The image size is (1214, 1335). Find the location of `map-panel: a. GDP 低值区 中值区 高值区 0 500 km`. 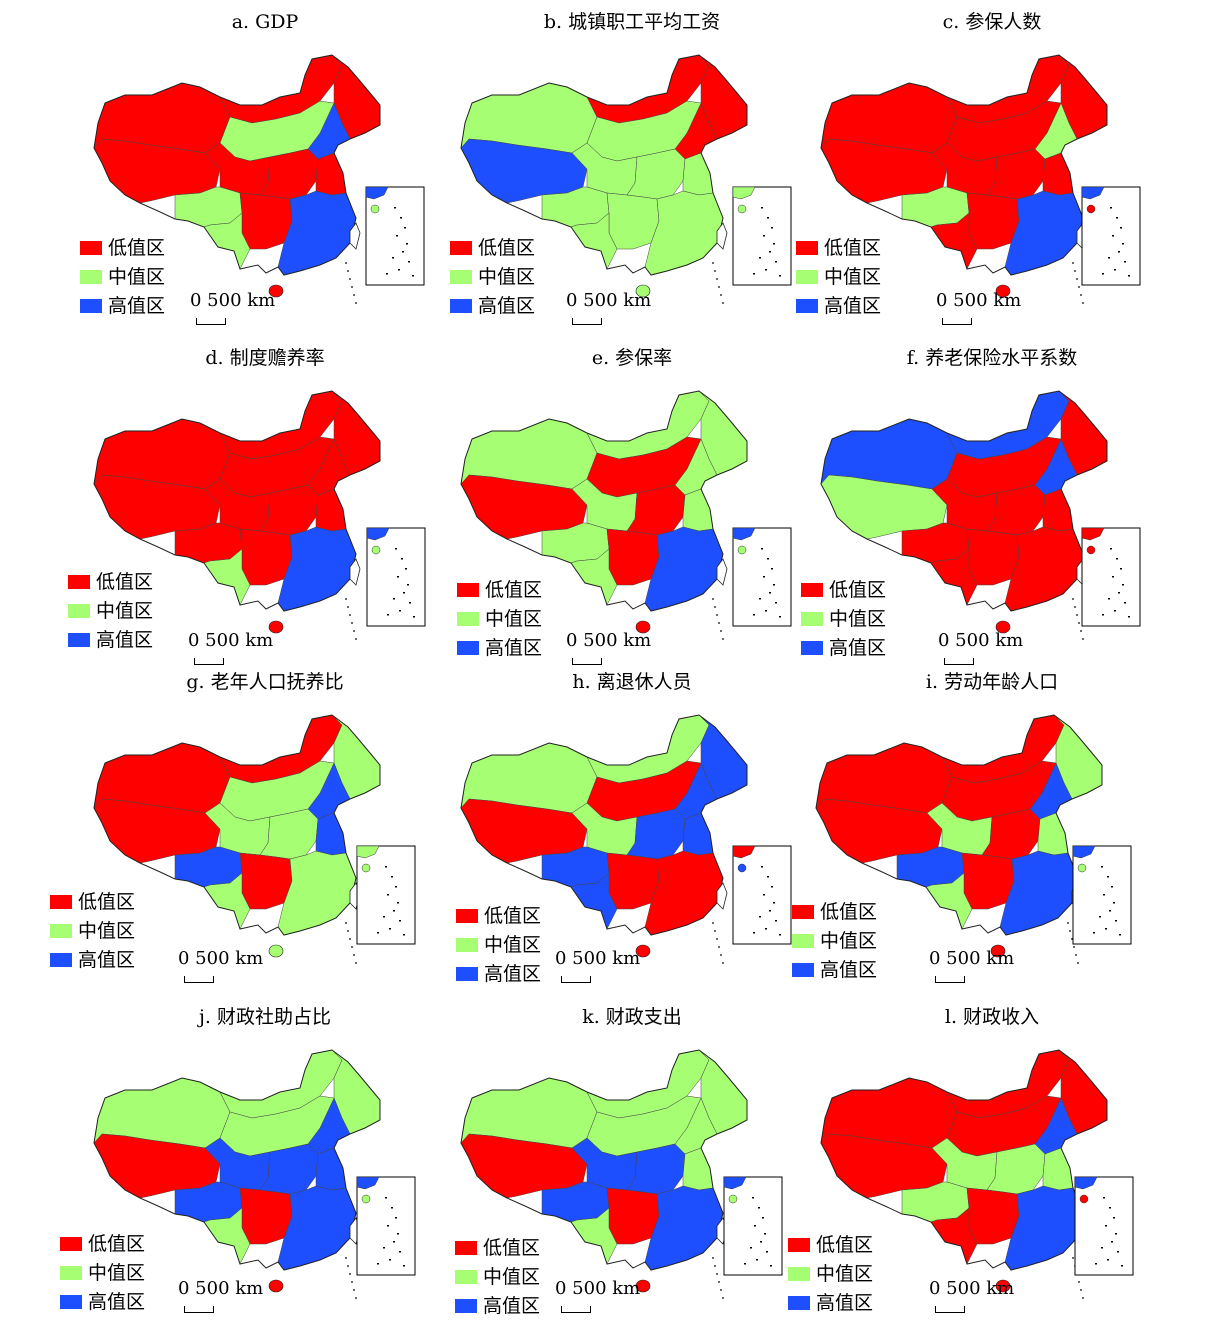

map-panel: a. GDP 低值区 中值区 高值区 0 500 km is located at coordinates (265, 175).